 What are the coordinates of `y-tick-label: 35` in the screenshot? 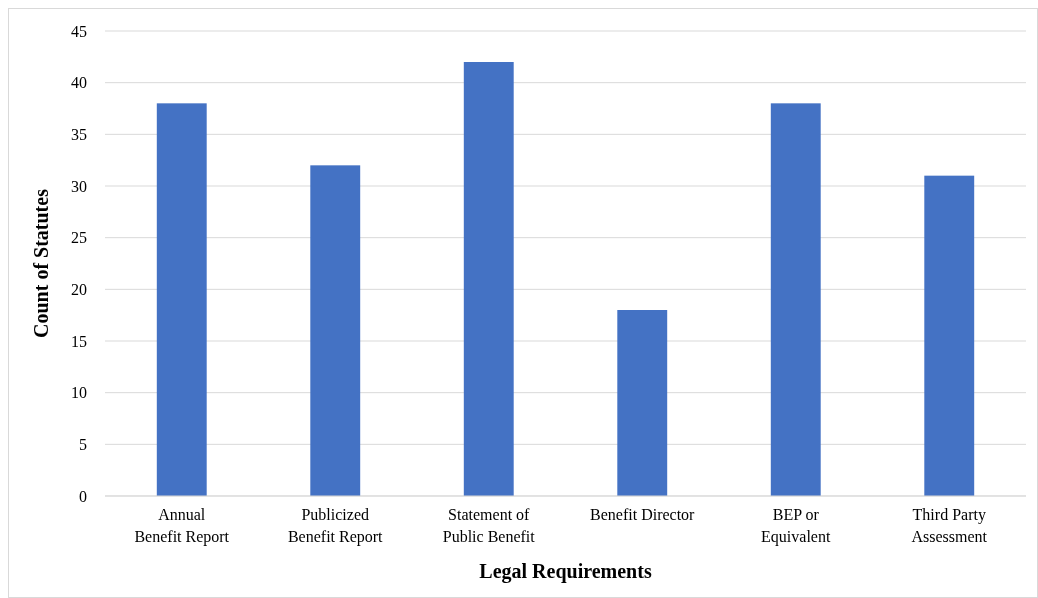 It's located at (79, 134).